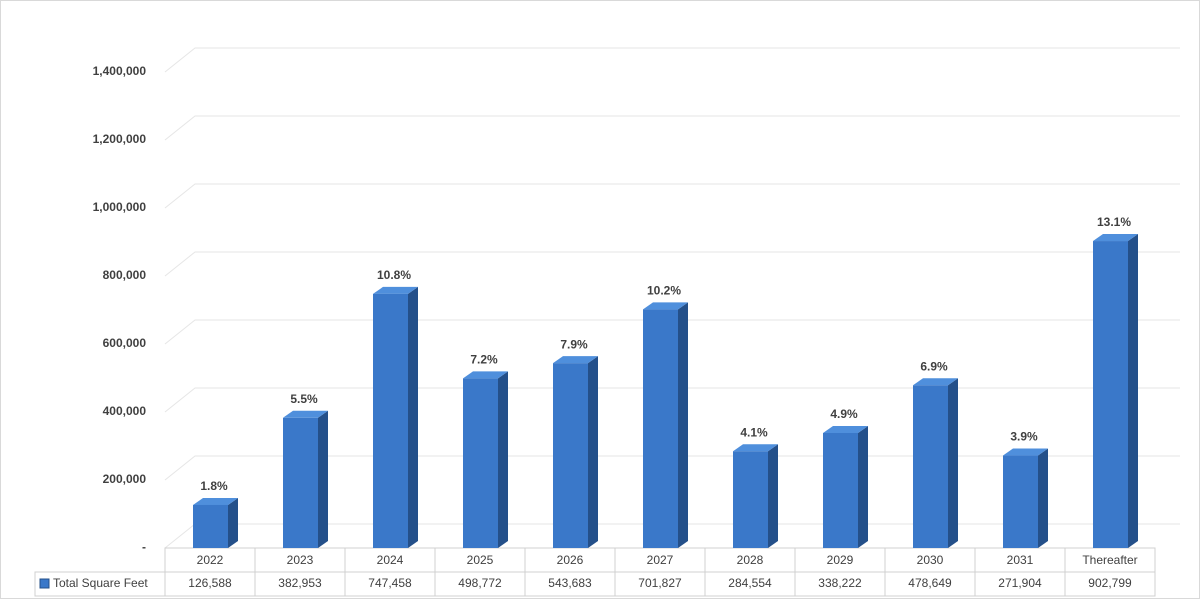  What do you see at coordinates (484, 360) in the screenshot?
I see `data-label: 7.2%` at bounding box center [484, 360].